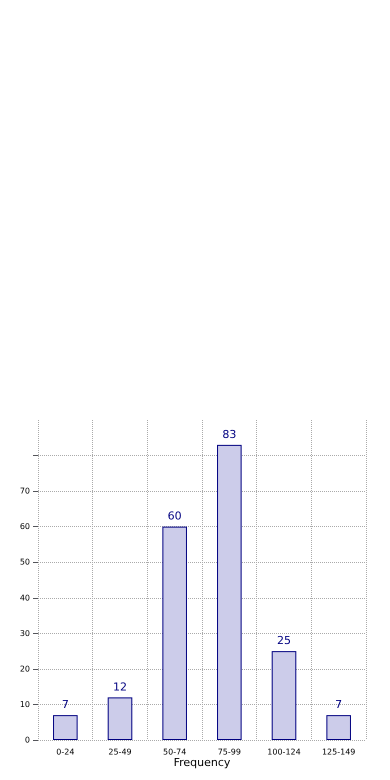  Describe the element at coordinates (229, 434) in the screenshot. I see `data-label: 83` at that location.